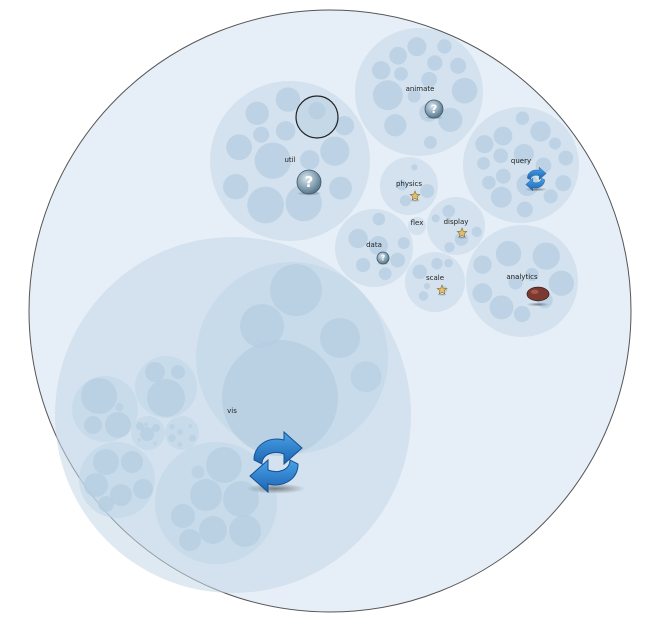 The image size is (659, 634). What do you see at coordinates (538, 294) in the screenshot?
I see `meteor-icon` at bounding box center [538, 294].